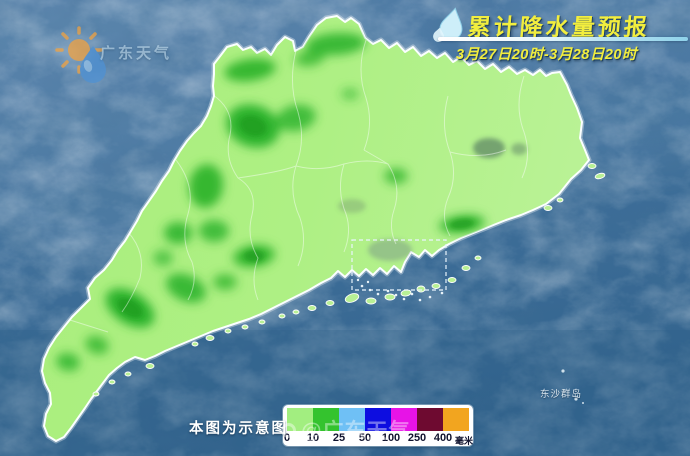 The width and height of the screenshot is (690, 456). What do you see at coordinates (456, 419) in the screenshot?
I see `legend-swatch-400+` at bounding box center [456, 419].